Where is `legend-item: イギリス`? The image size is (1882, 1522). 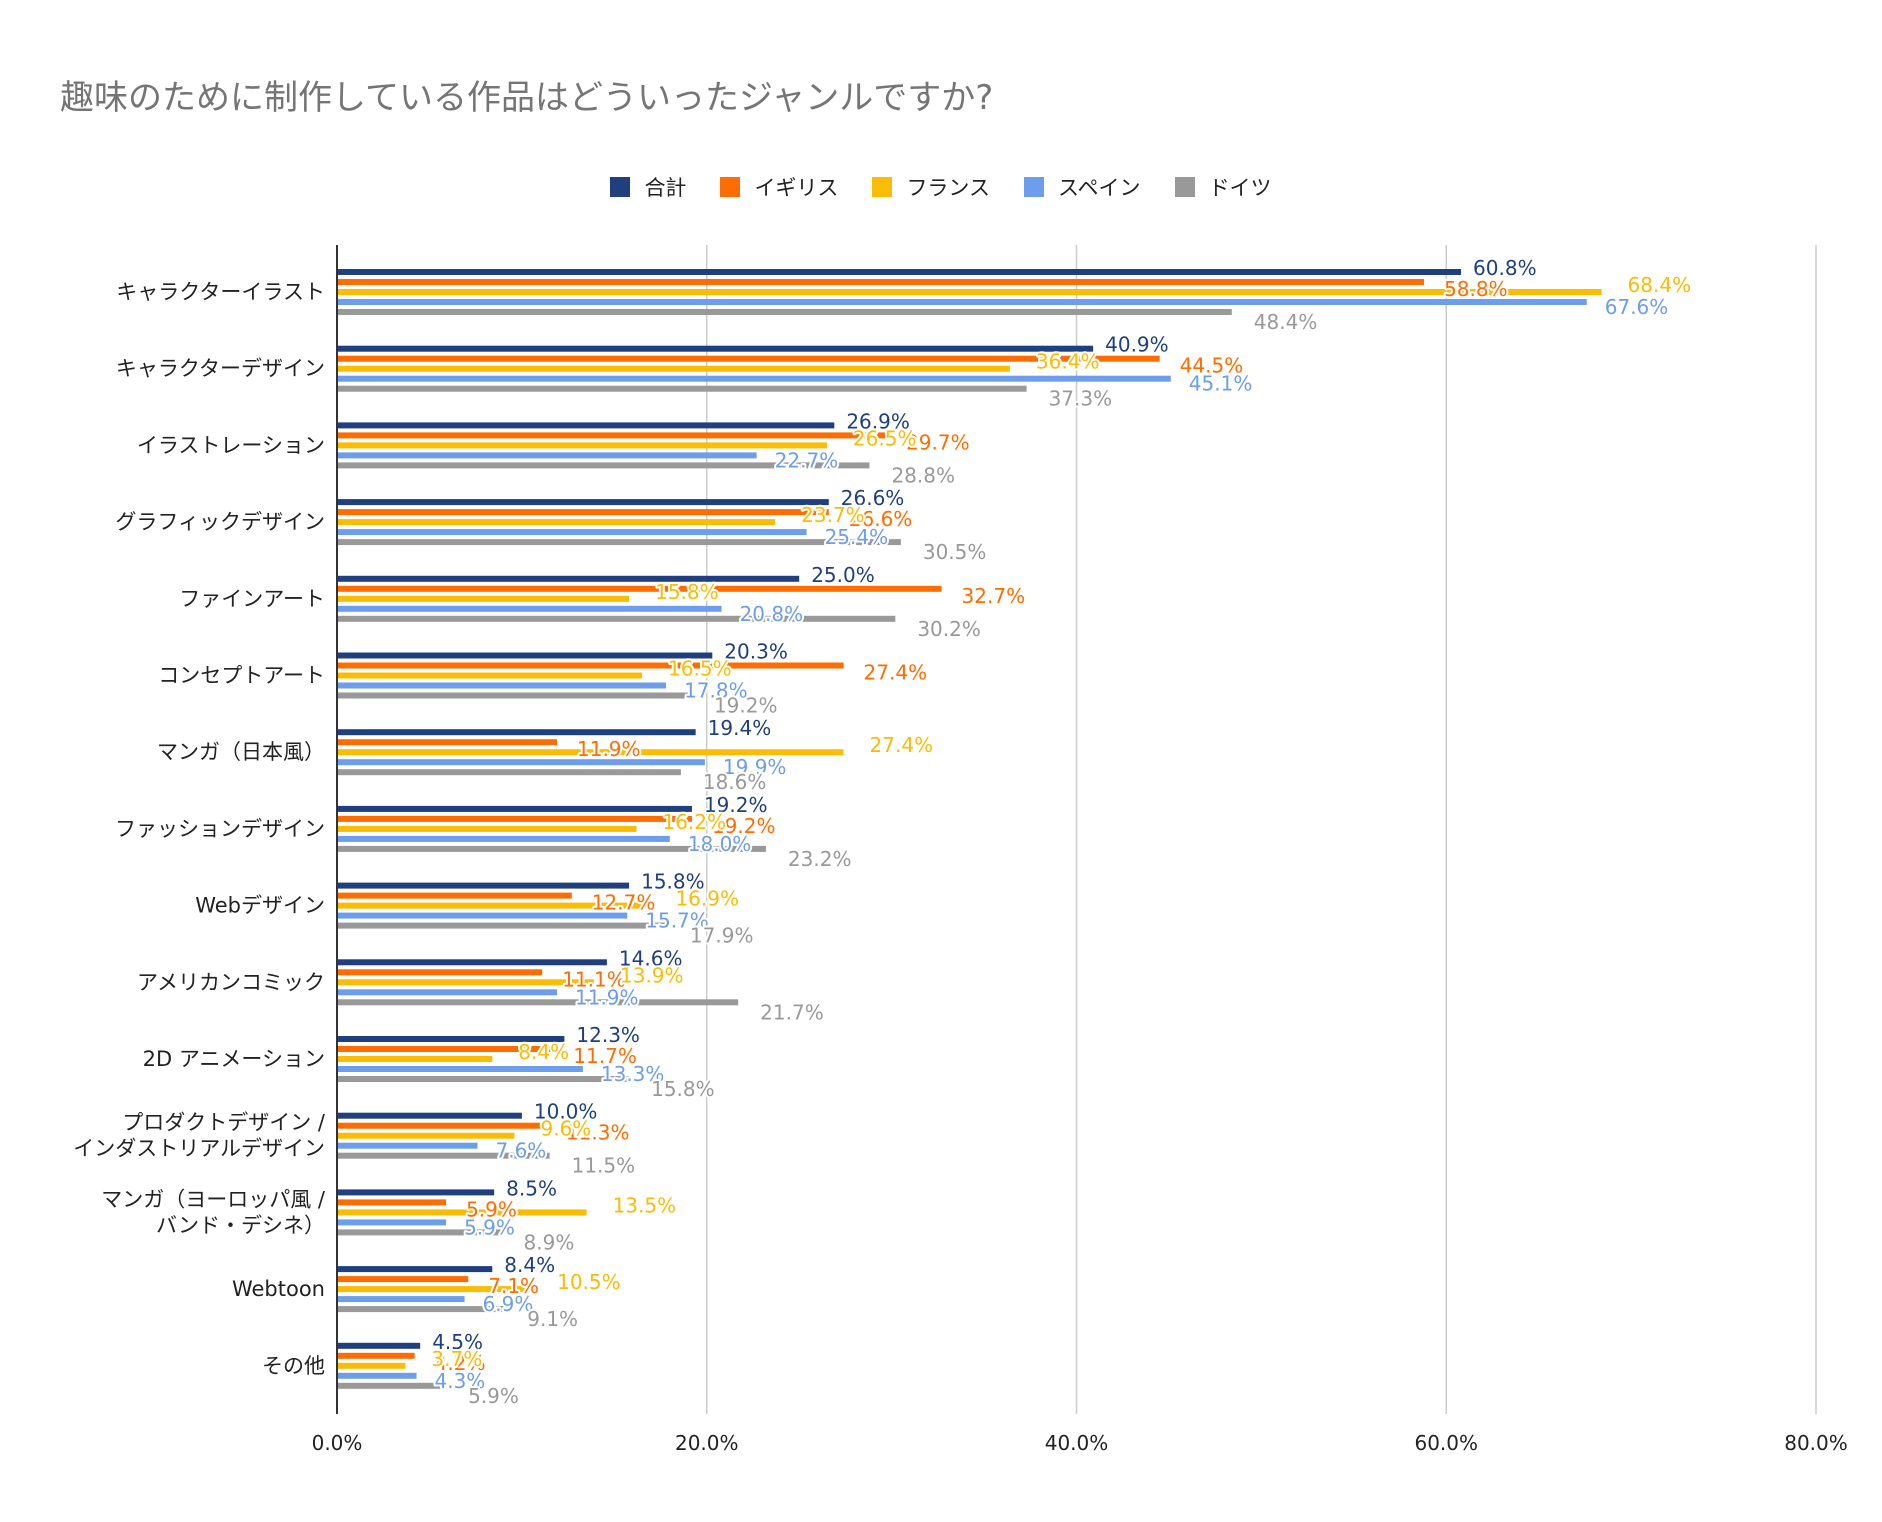
legend-item: イギリス is located at coordinates (779, 187).